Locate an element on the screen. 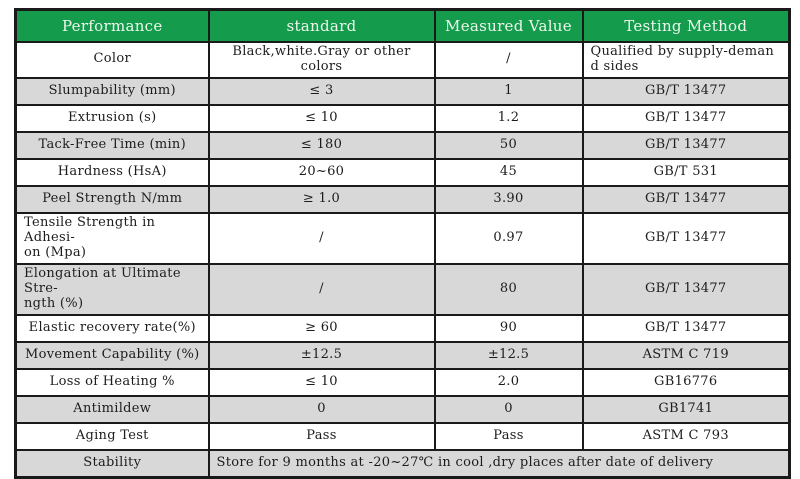 The width and height of the screenshot is (800, 479). performance-cell: Aging Test is located at coordinates (112, 436).